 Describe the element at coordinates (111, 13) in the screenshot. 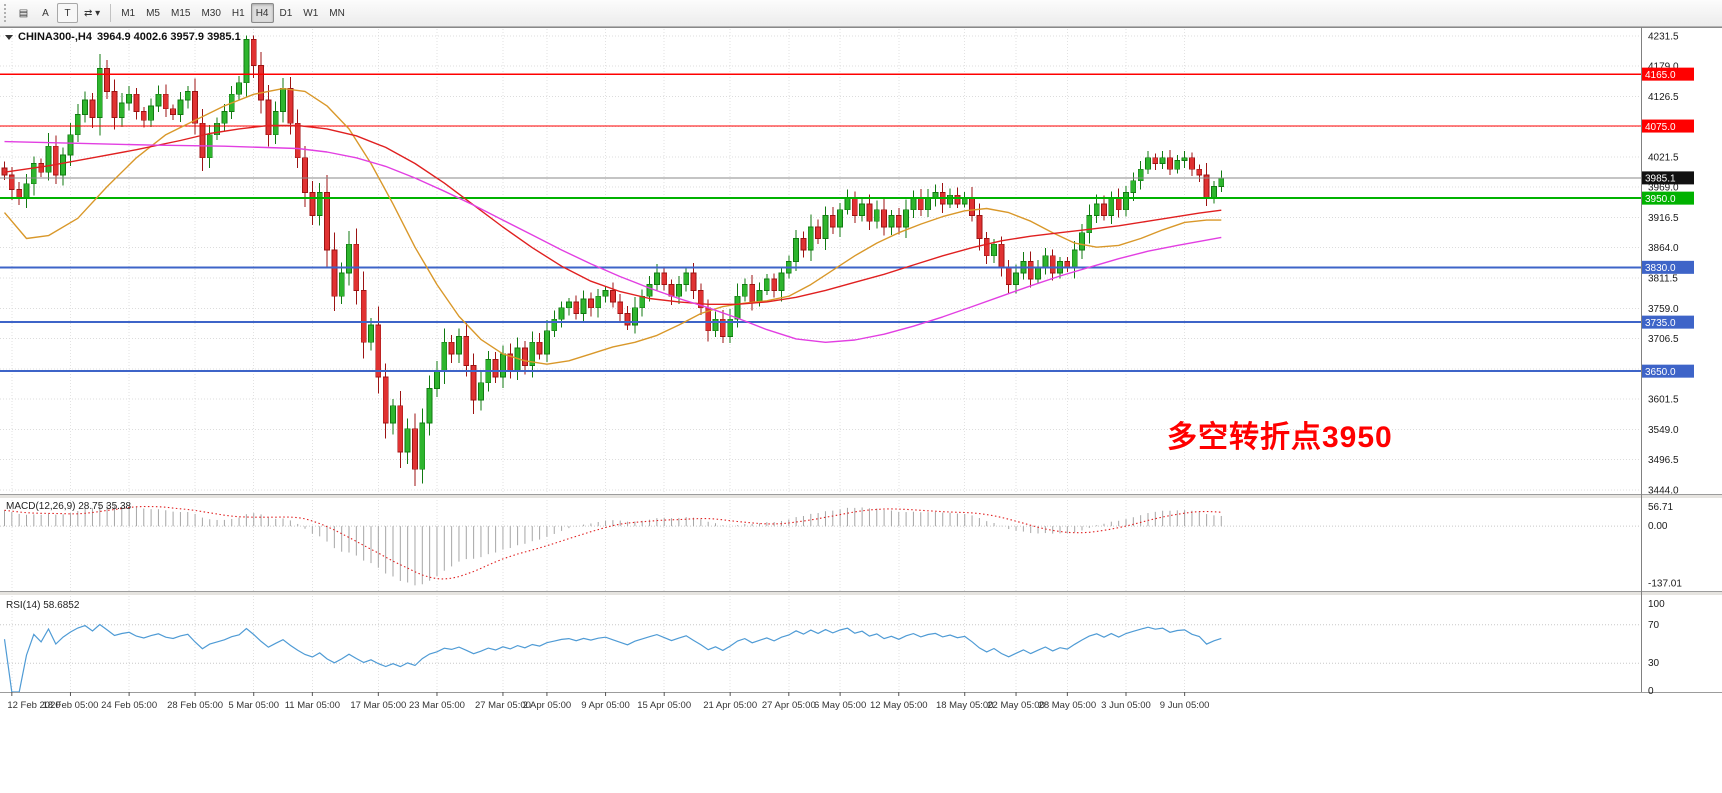

I see `toolbar-separator` at that location.